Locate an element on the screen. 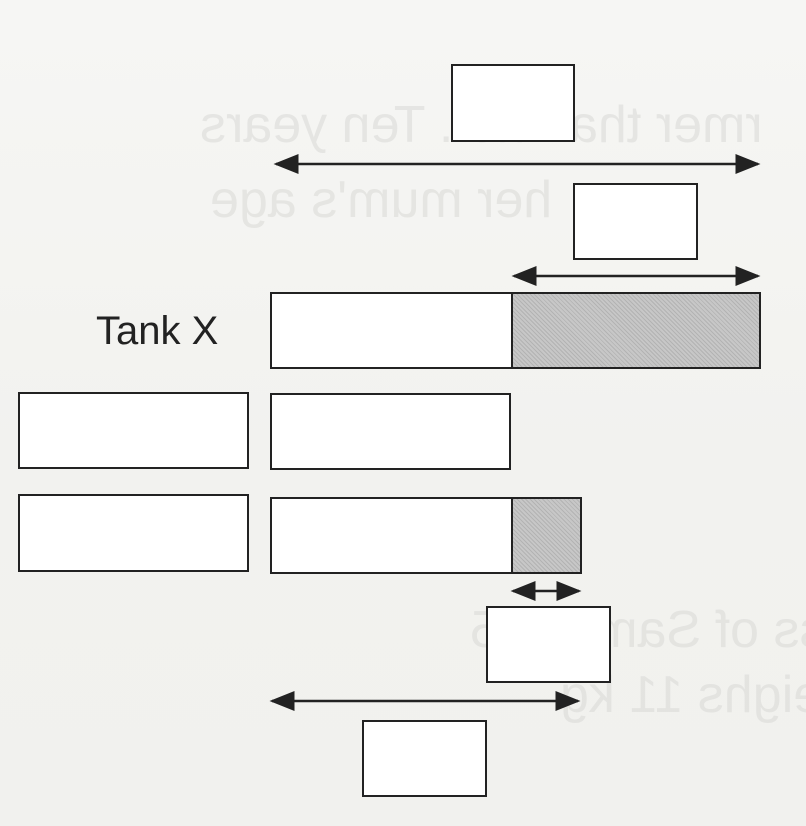  answer-box-total is located at coordinates (513, 103).